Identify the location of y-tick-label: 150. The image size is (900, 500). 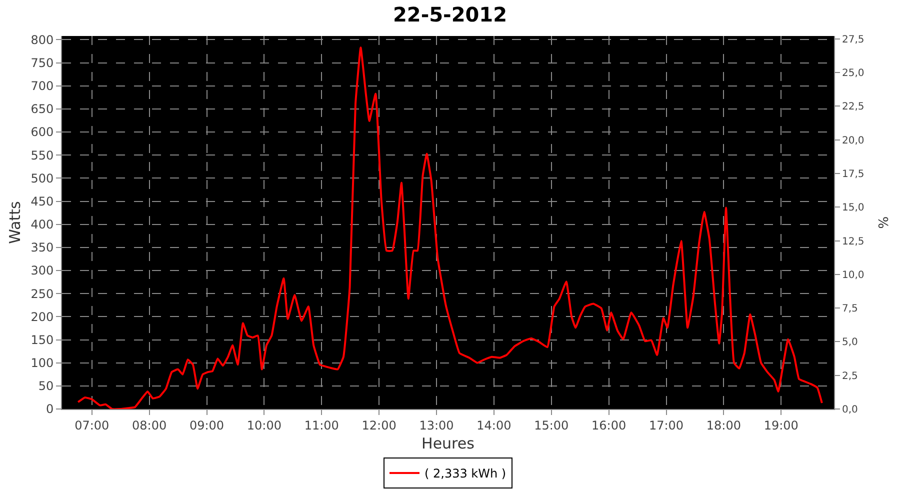
(42, 339).